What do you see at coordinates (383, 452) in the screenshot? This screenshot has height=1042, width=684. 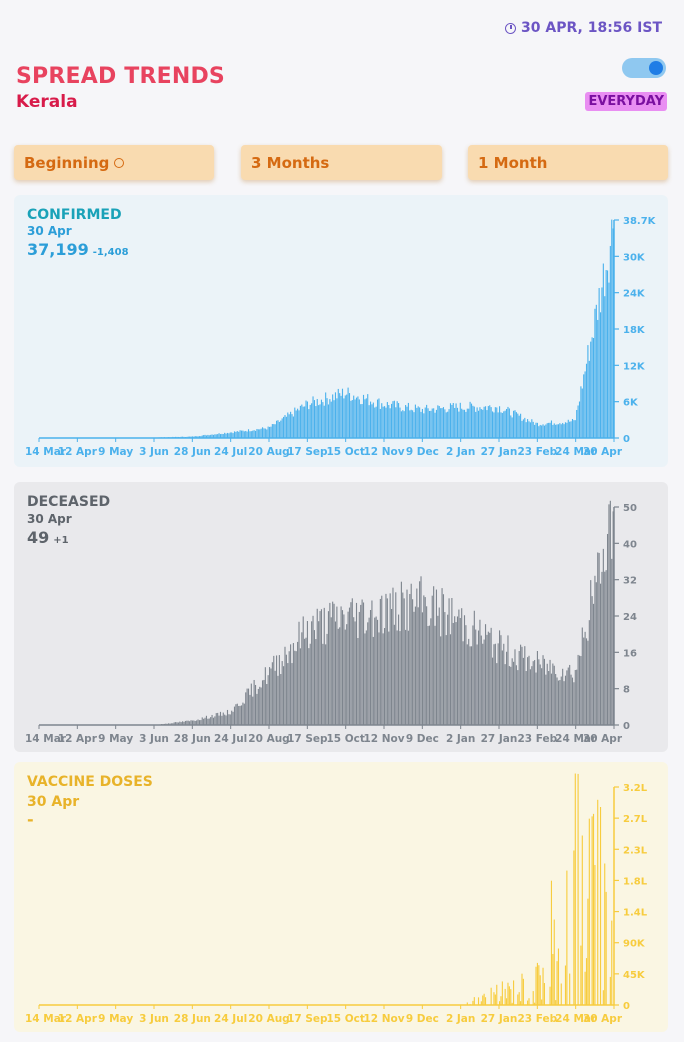 I see `x-tick-label: 12 Nov` at bounding box center [383, 452].